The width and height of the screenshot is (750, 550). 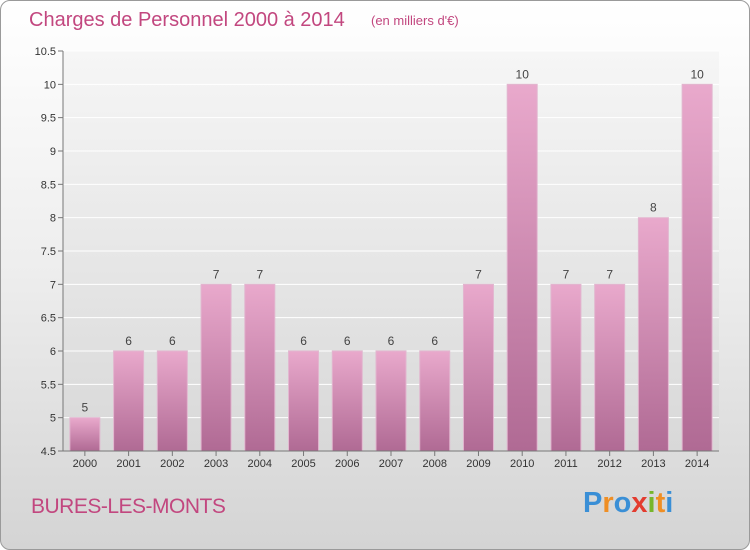 I want to click on y-tick-label: 7.5, so click(x=48, y=252).